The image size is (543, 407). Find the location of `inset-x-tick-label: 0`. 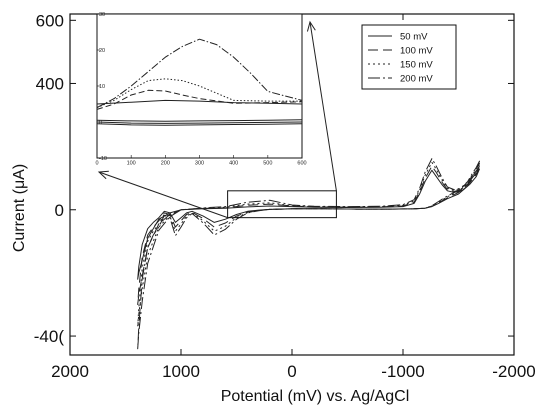

inset-x-tick-label: 0 is located at coordinates (96, 164).